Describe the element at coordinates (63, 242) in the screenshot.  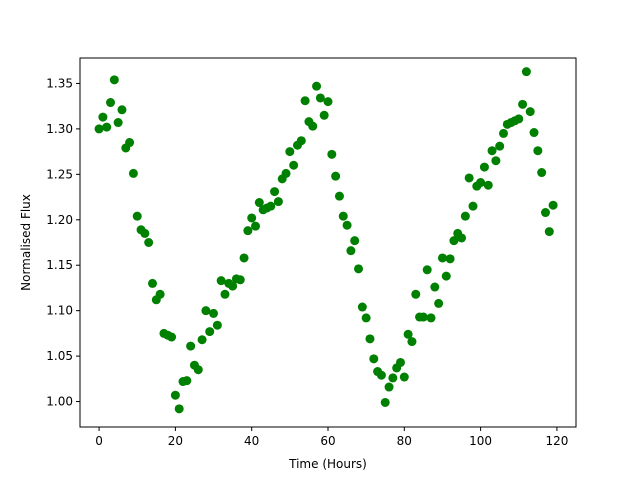
I see `y-axis-ticks: 1.00 1.05 1.10 1.15 1.20 1.25 1.30 1.35` at that location.